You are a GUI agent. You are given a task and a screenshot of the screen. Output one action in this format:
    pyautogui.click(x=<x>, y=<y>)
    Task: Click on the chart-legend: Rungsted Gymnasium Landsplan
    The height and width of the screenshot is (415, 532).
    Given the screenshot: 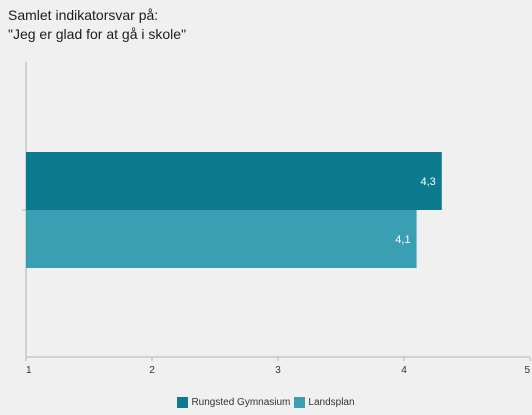 What is the action you would take?
    pyautogui.click(x=266, y=402)
    